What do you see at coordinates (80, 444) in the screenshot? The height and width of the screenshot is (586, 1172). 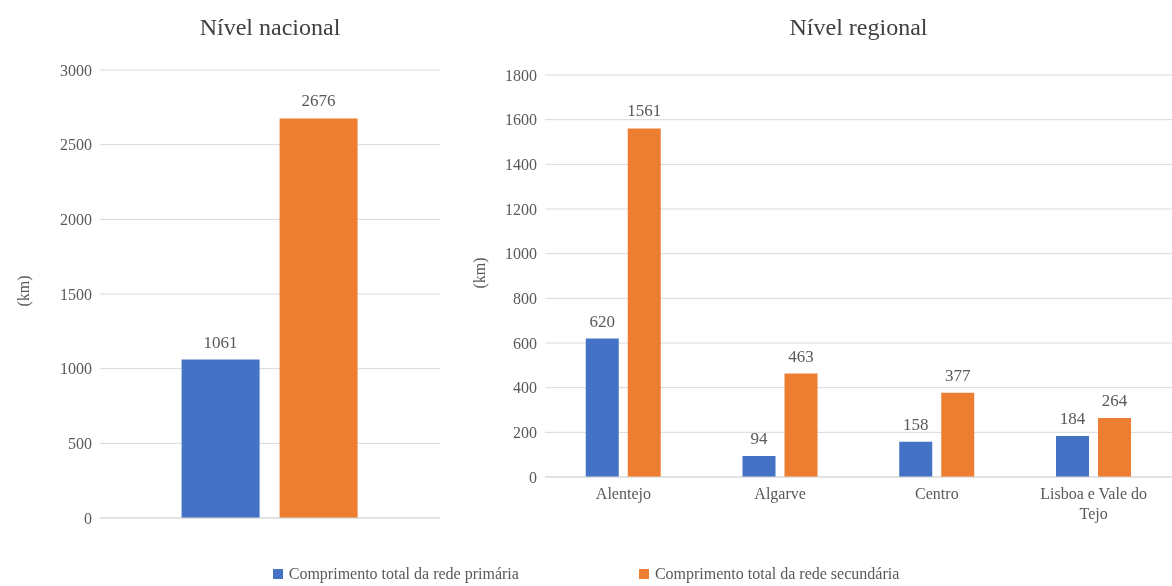 I see `y-tick-label: 500` at bounding box center [80, 444].